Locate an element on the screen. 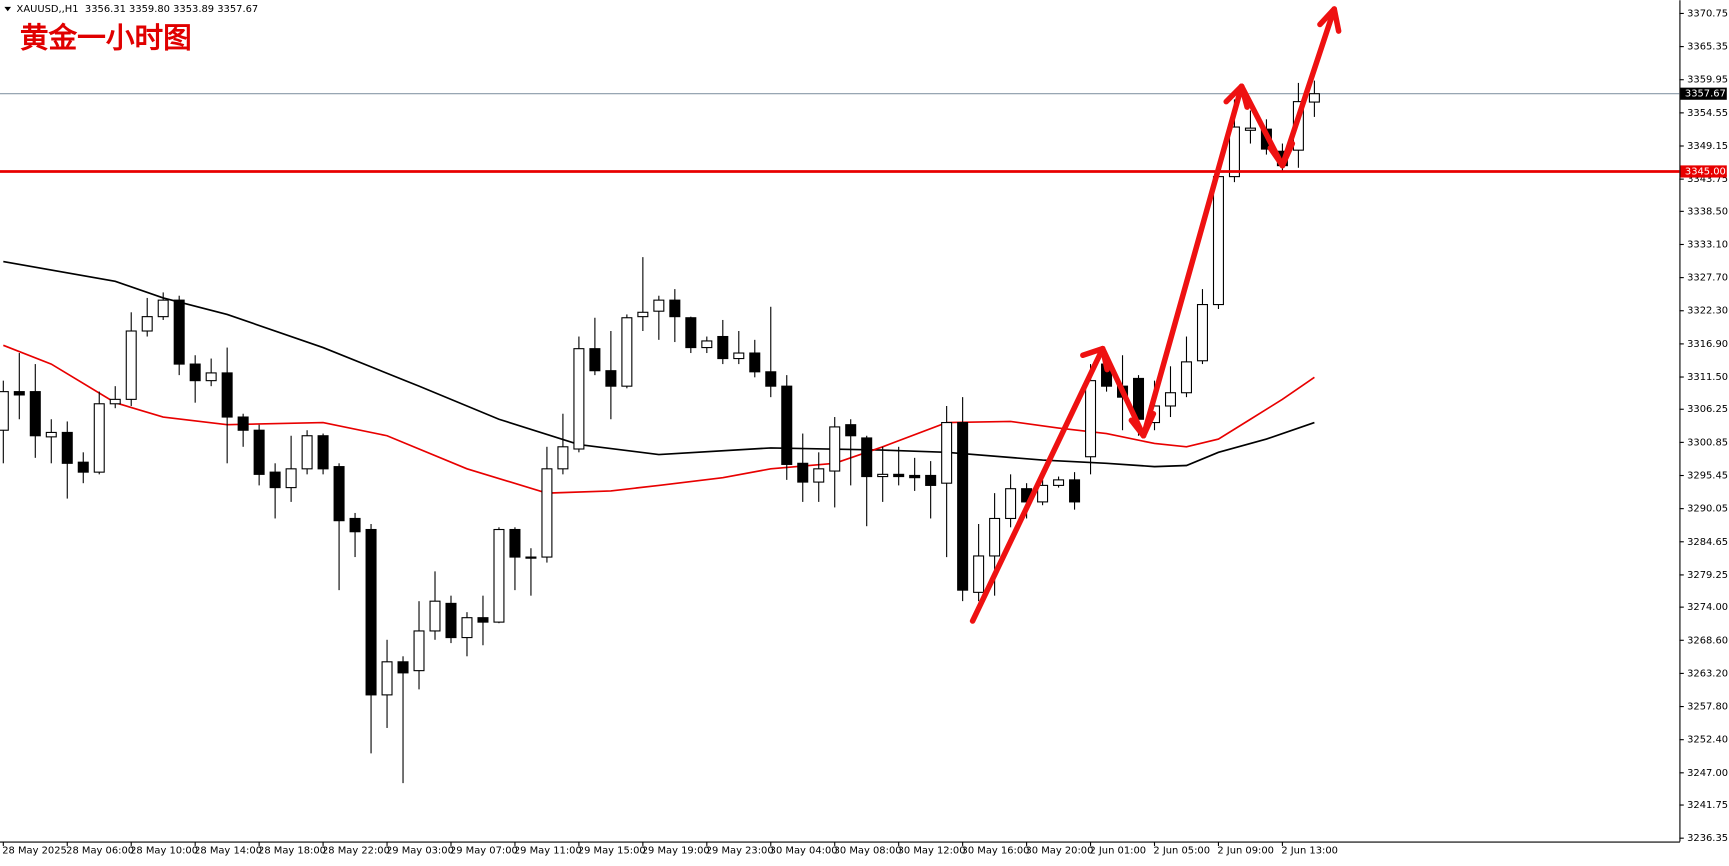 The width and height of the screenshot is (1729, 866). y-tick-label: 3300.85 is located at coordinates (1707, 442).